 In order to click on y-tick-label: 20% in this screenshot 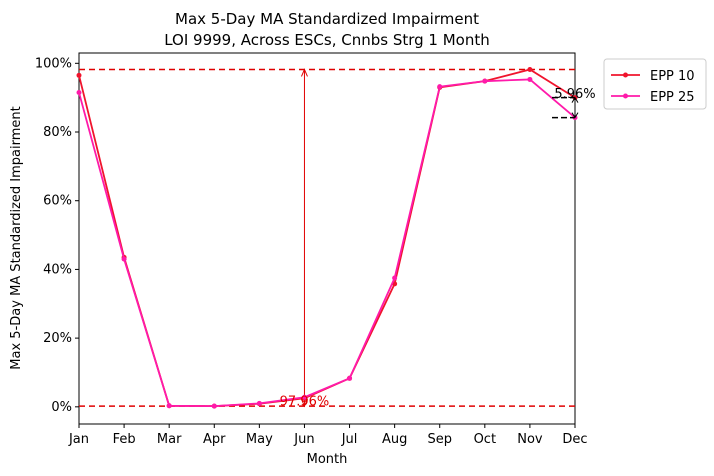, I will do `click(57, 338)`.